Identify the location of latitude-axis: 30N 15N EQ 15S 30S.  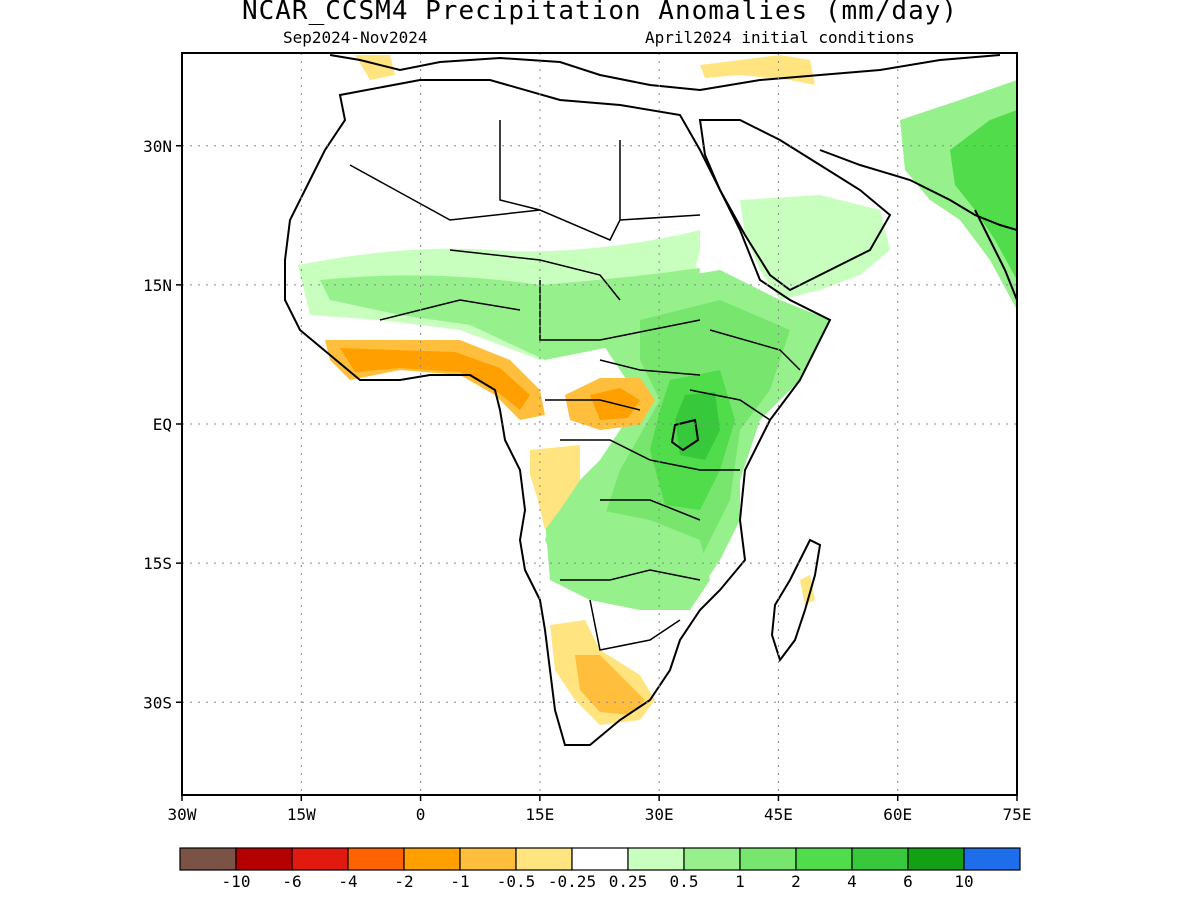
(162, 424).